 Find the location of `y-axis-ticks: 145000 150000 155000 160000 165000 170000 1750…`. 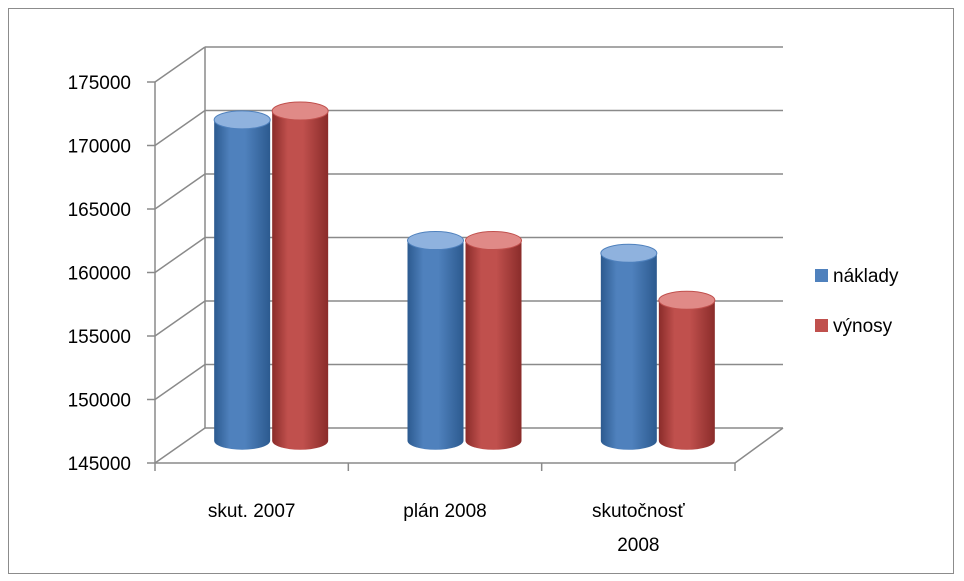

y-axis-ticks: 145000 150000 155000 160000 165000 170000 1750… is located at coordinates (99, 274).